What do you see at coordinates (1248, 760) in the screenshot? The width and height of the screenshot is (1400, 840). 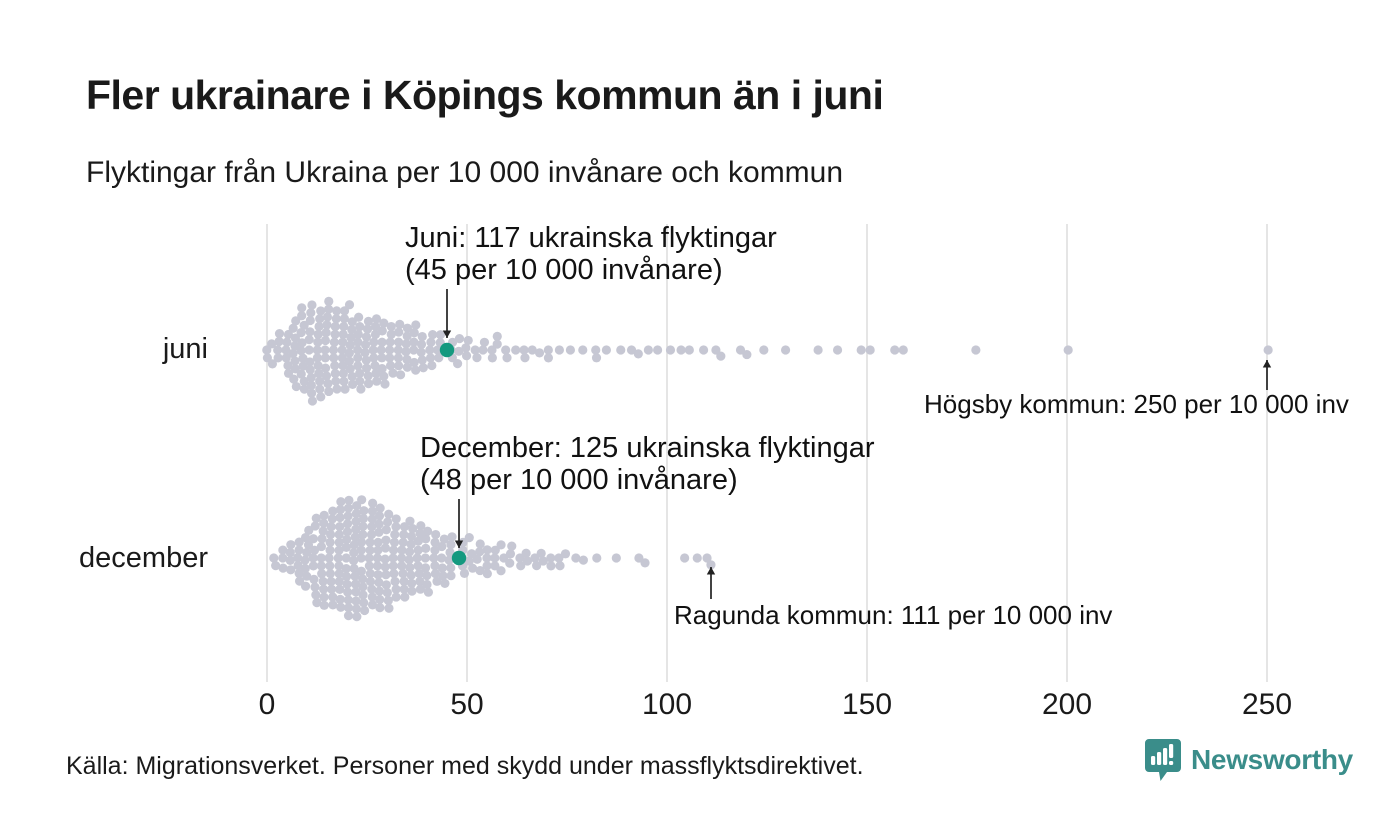 I see `newsworthy-brand: Newsworthy` at bounding box center [1248, 760].